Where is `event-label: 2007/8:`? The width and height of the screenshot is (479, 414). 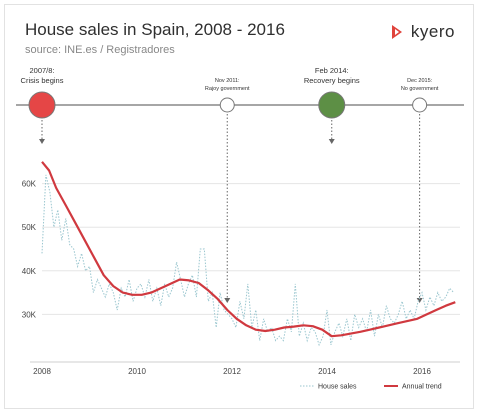
event-label: 2007/8: is located at coordinates (41, 70).